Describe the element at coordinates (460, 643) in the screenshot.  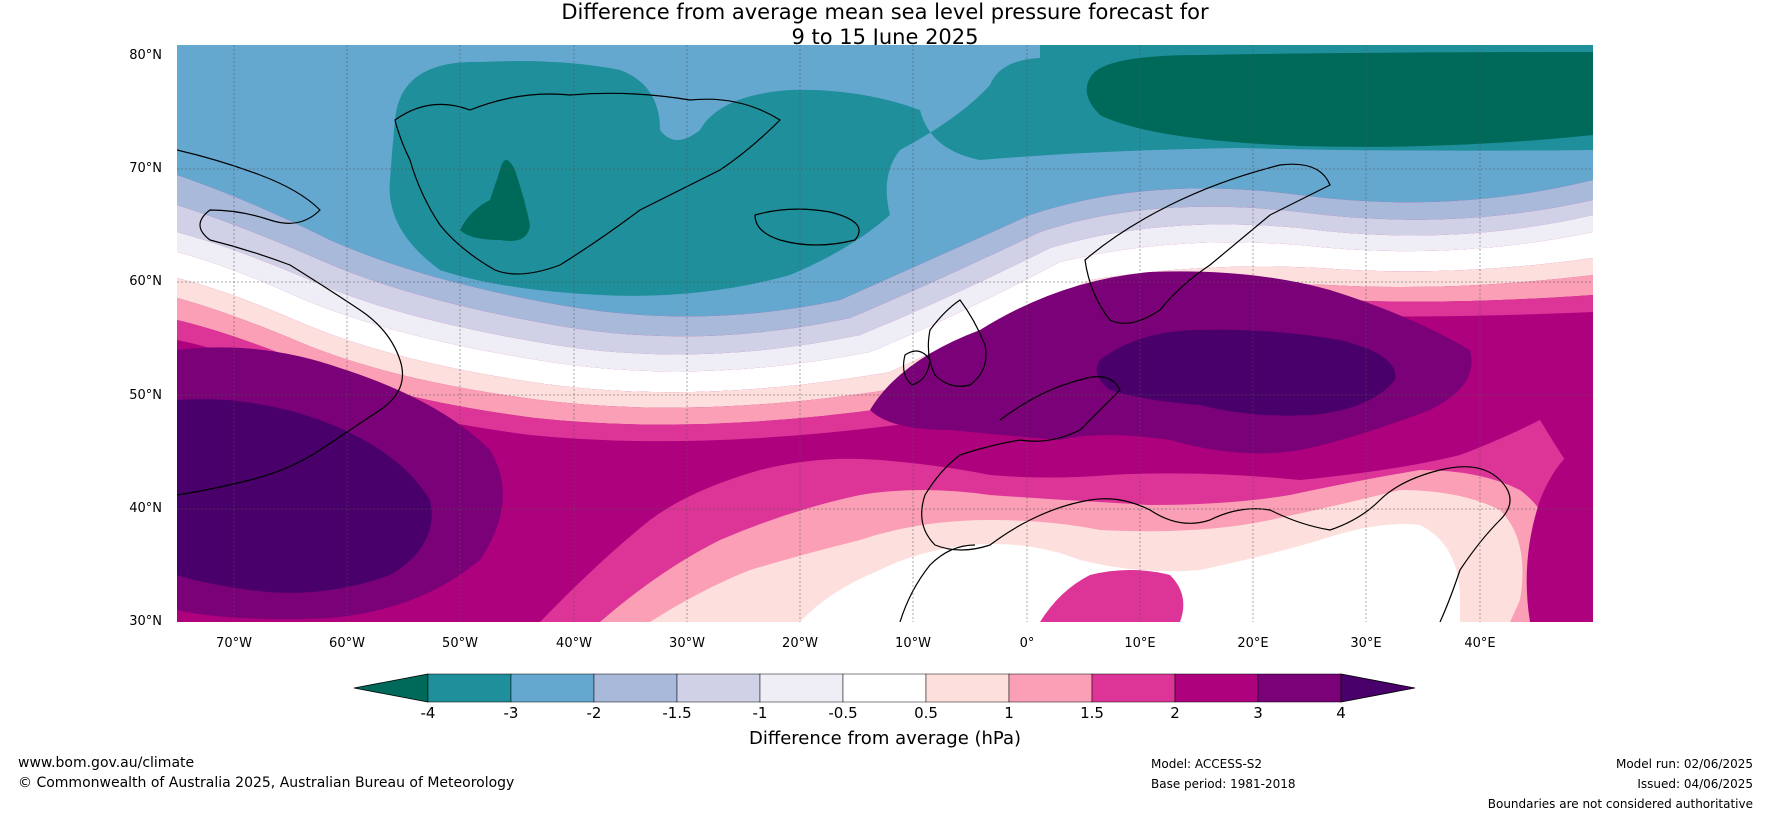
I see `lon-tick: 50°W` at that location.